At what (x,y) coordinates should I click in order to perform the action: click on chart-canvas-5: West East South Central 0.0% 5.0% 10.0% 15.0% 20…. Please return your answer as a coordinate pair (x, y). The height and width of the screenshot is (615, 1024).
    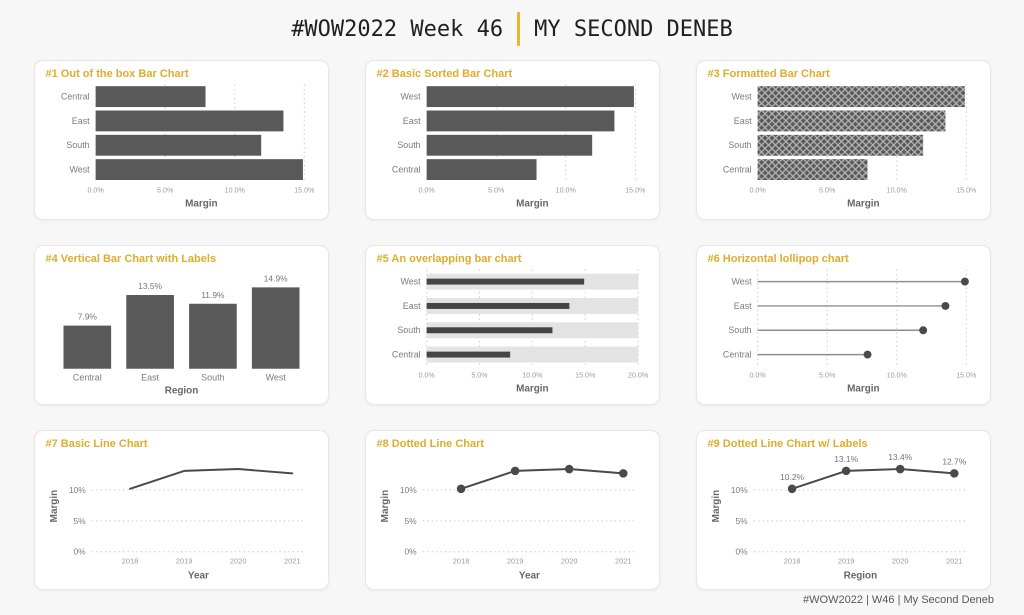
    Looking at the image, I should click on (512, 332).